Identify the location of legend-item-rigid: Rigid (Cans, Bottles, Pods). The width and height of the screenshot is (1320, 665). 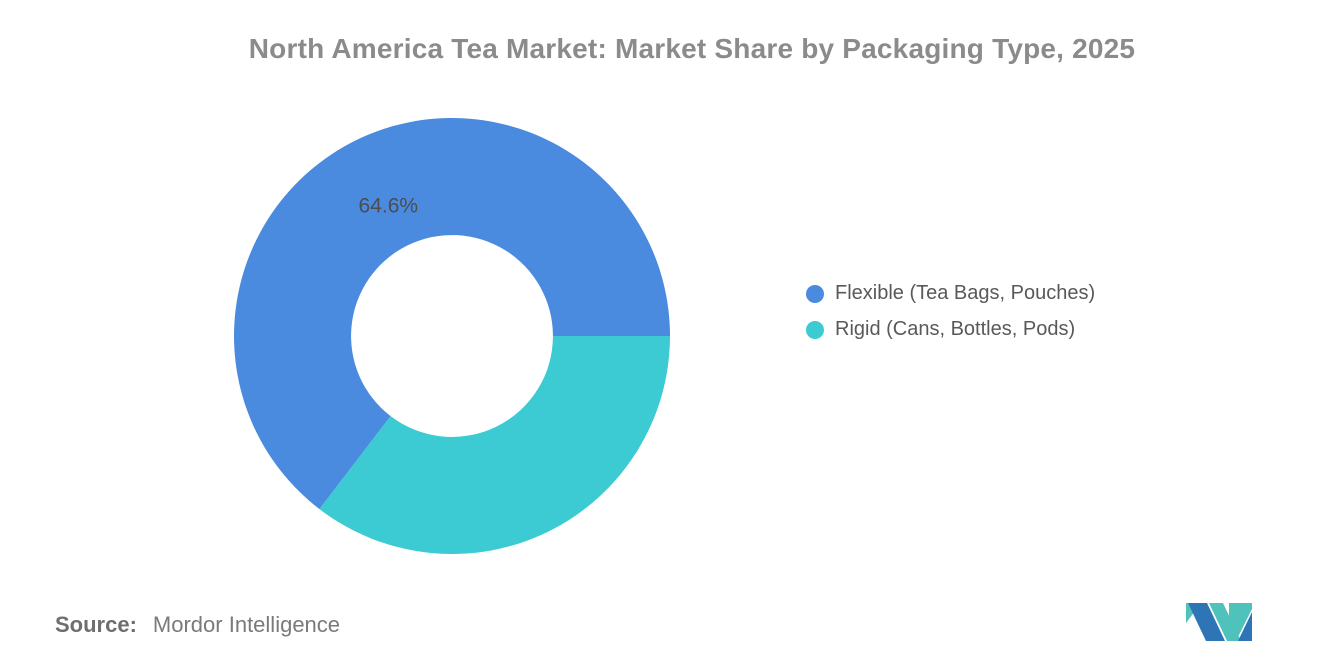
(950, 329).